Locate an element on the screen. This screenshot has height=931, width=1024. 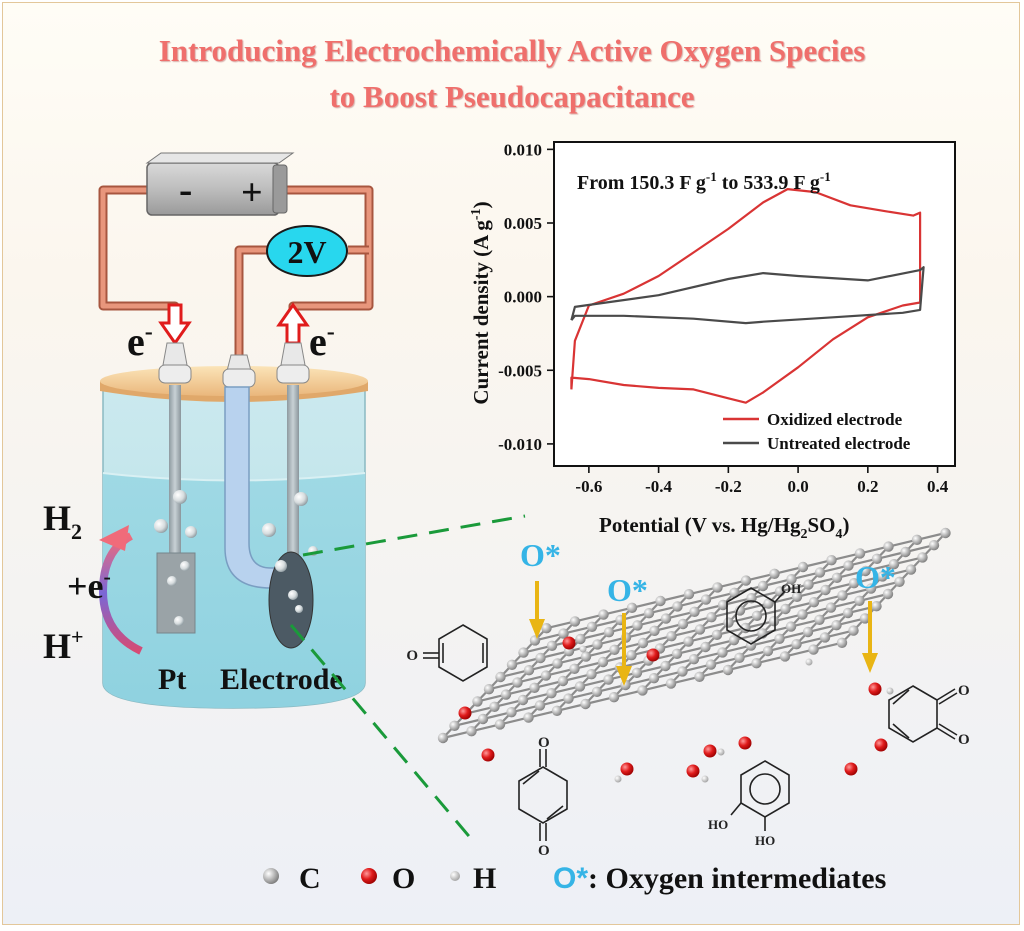
catechol-ho-label-2: HO is located at coordinates (765, 840).